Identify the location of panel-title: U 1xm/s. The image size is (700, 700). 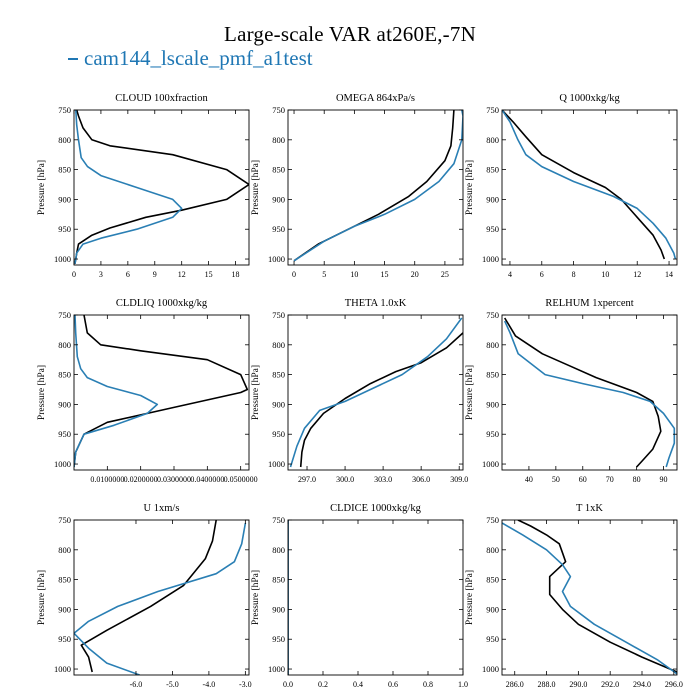
(162, 508).